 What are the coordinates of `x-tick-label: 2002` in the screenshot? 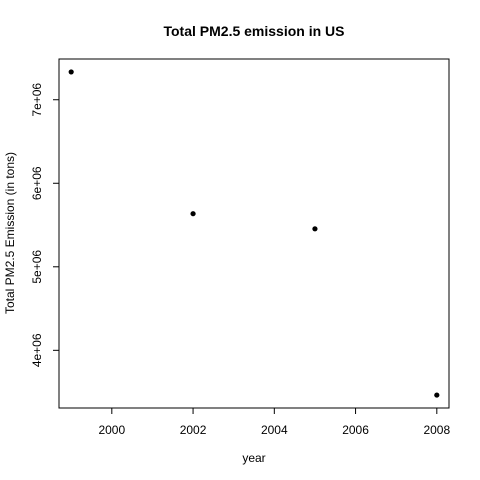 It's located at (193, 430).